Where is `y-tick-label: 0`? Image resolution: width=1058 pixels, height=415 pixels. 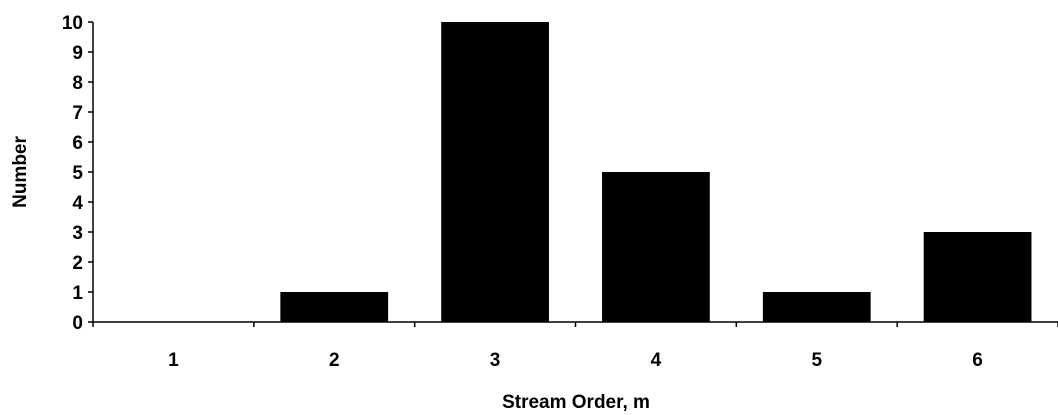
y-tick-label: 0 is located at coordinates (77, 323).